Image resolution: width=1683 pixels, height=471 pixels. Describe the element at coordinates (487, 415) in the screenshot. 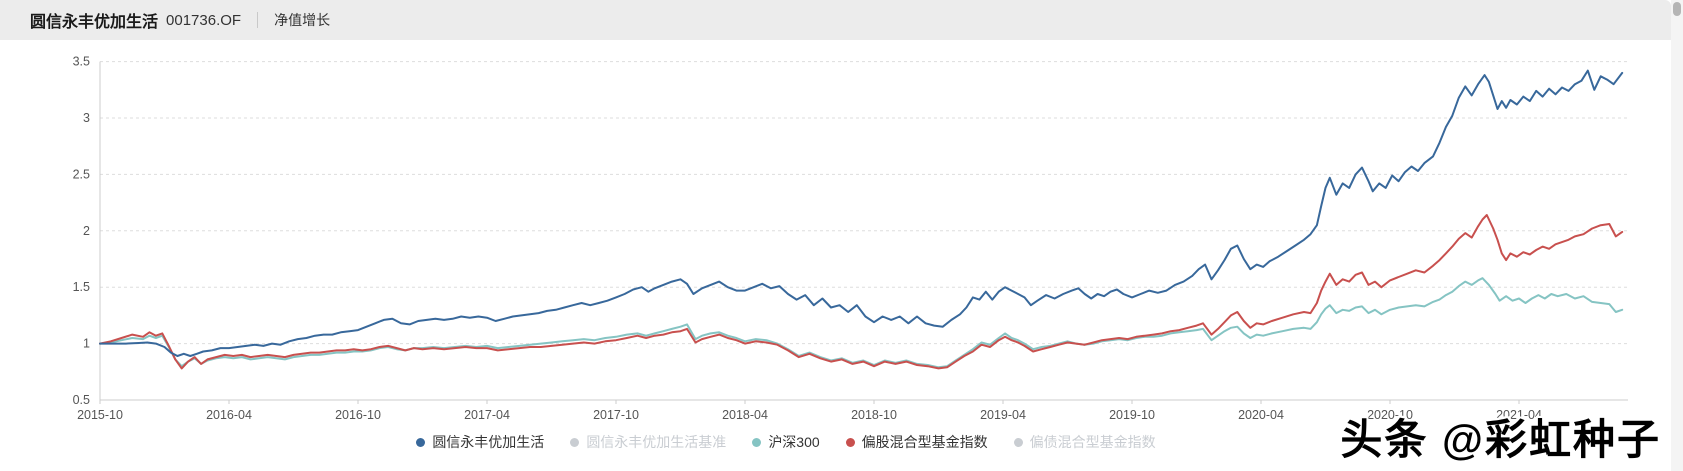

I see `x-axis-label: 2017-04` at that location.